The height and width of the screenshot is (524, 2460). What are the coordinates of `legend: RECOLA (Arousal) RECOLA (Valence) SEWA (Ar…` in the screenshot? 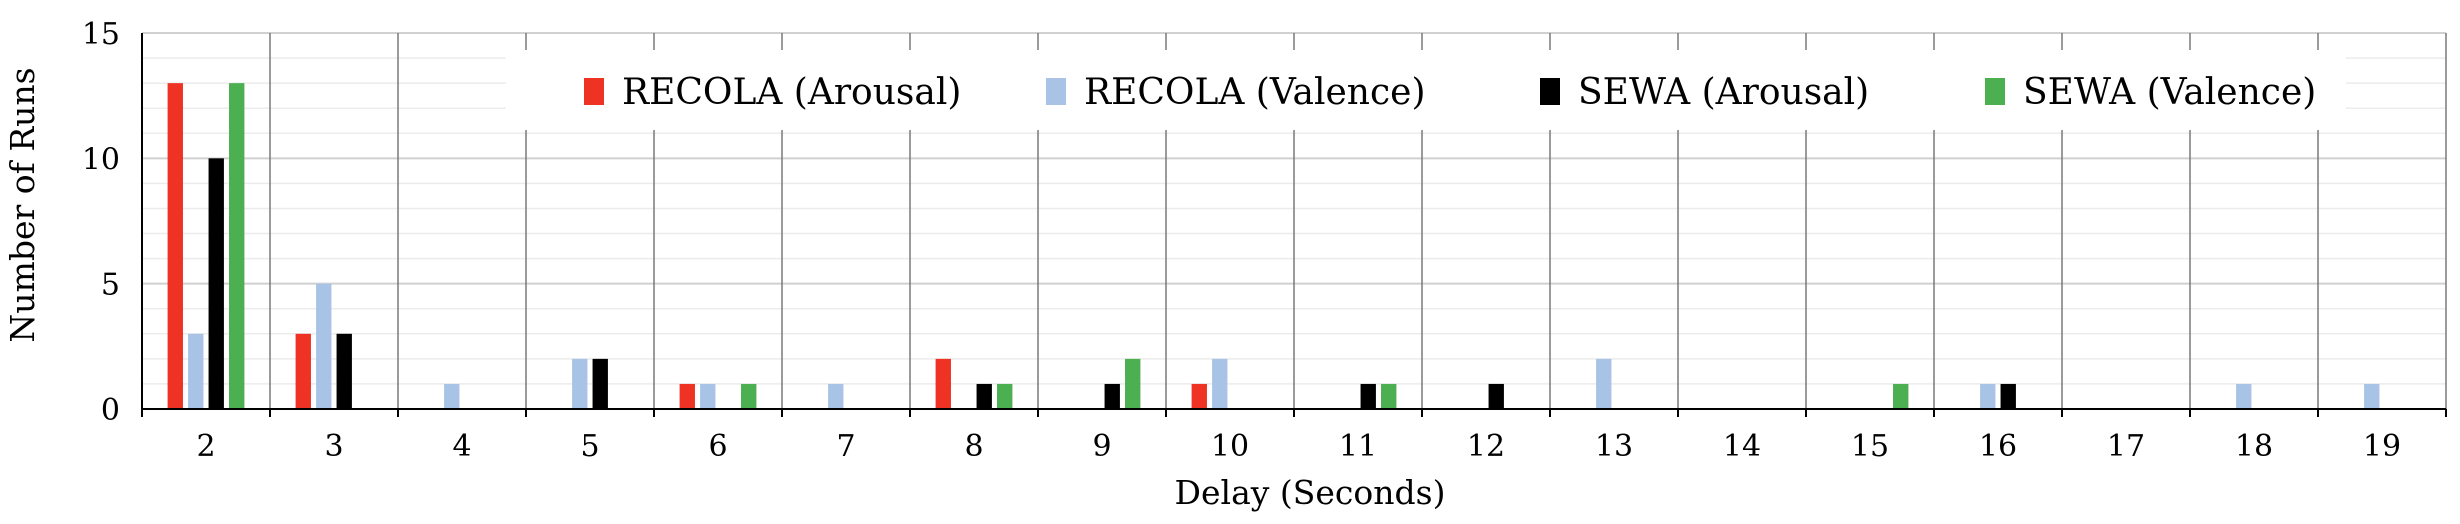 It's located at (1426, 90).